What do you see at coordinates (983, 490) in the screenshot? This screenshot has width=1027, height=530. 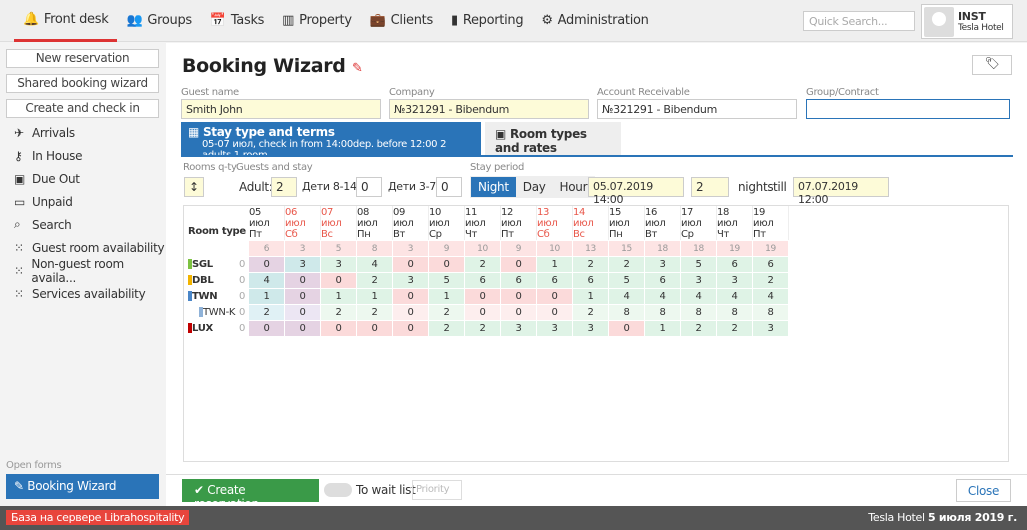 I see `close-button: Close` at bounding box center [983, 490].